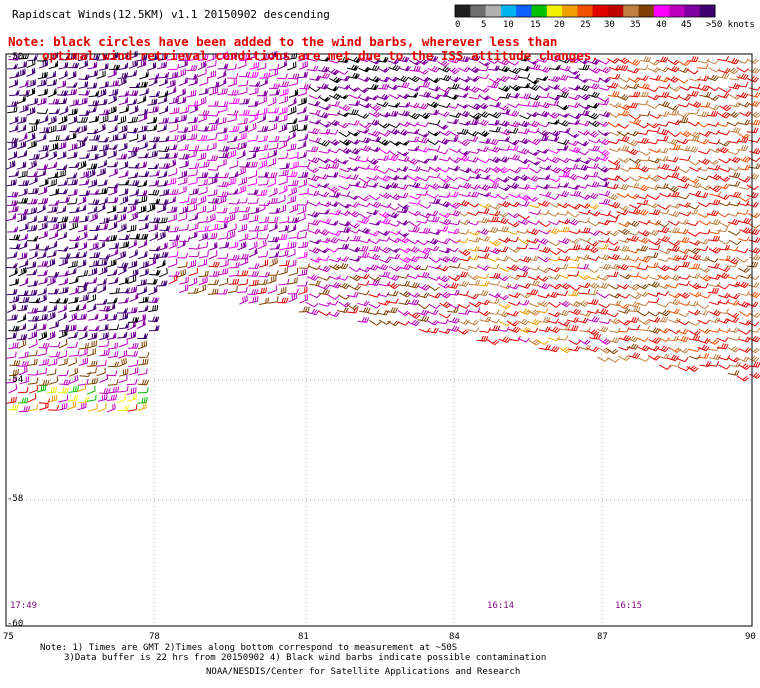 The width and height of the screenshot is (760, 688). Describe the element at coordinates (686, 25) in the screenshot. I see `legend-label-45: 45` at that location.